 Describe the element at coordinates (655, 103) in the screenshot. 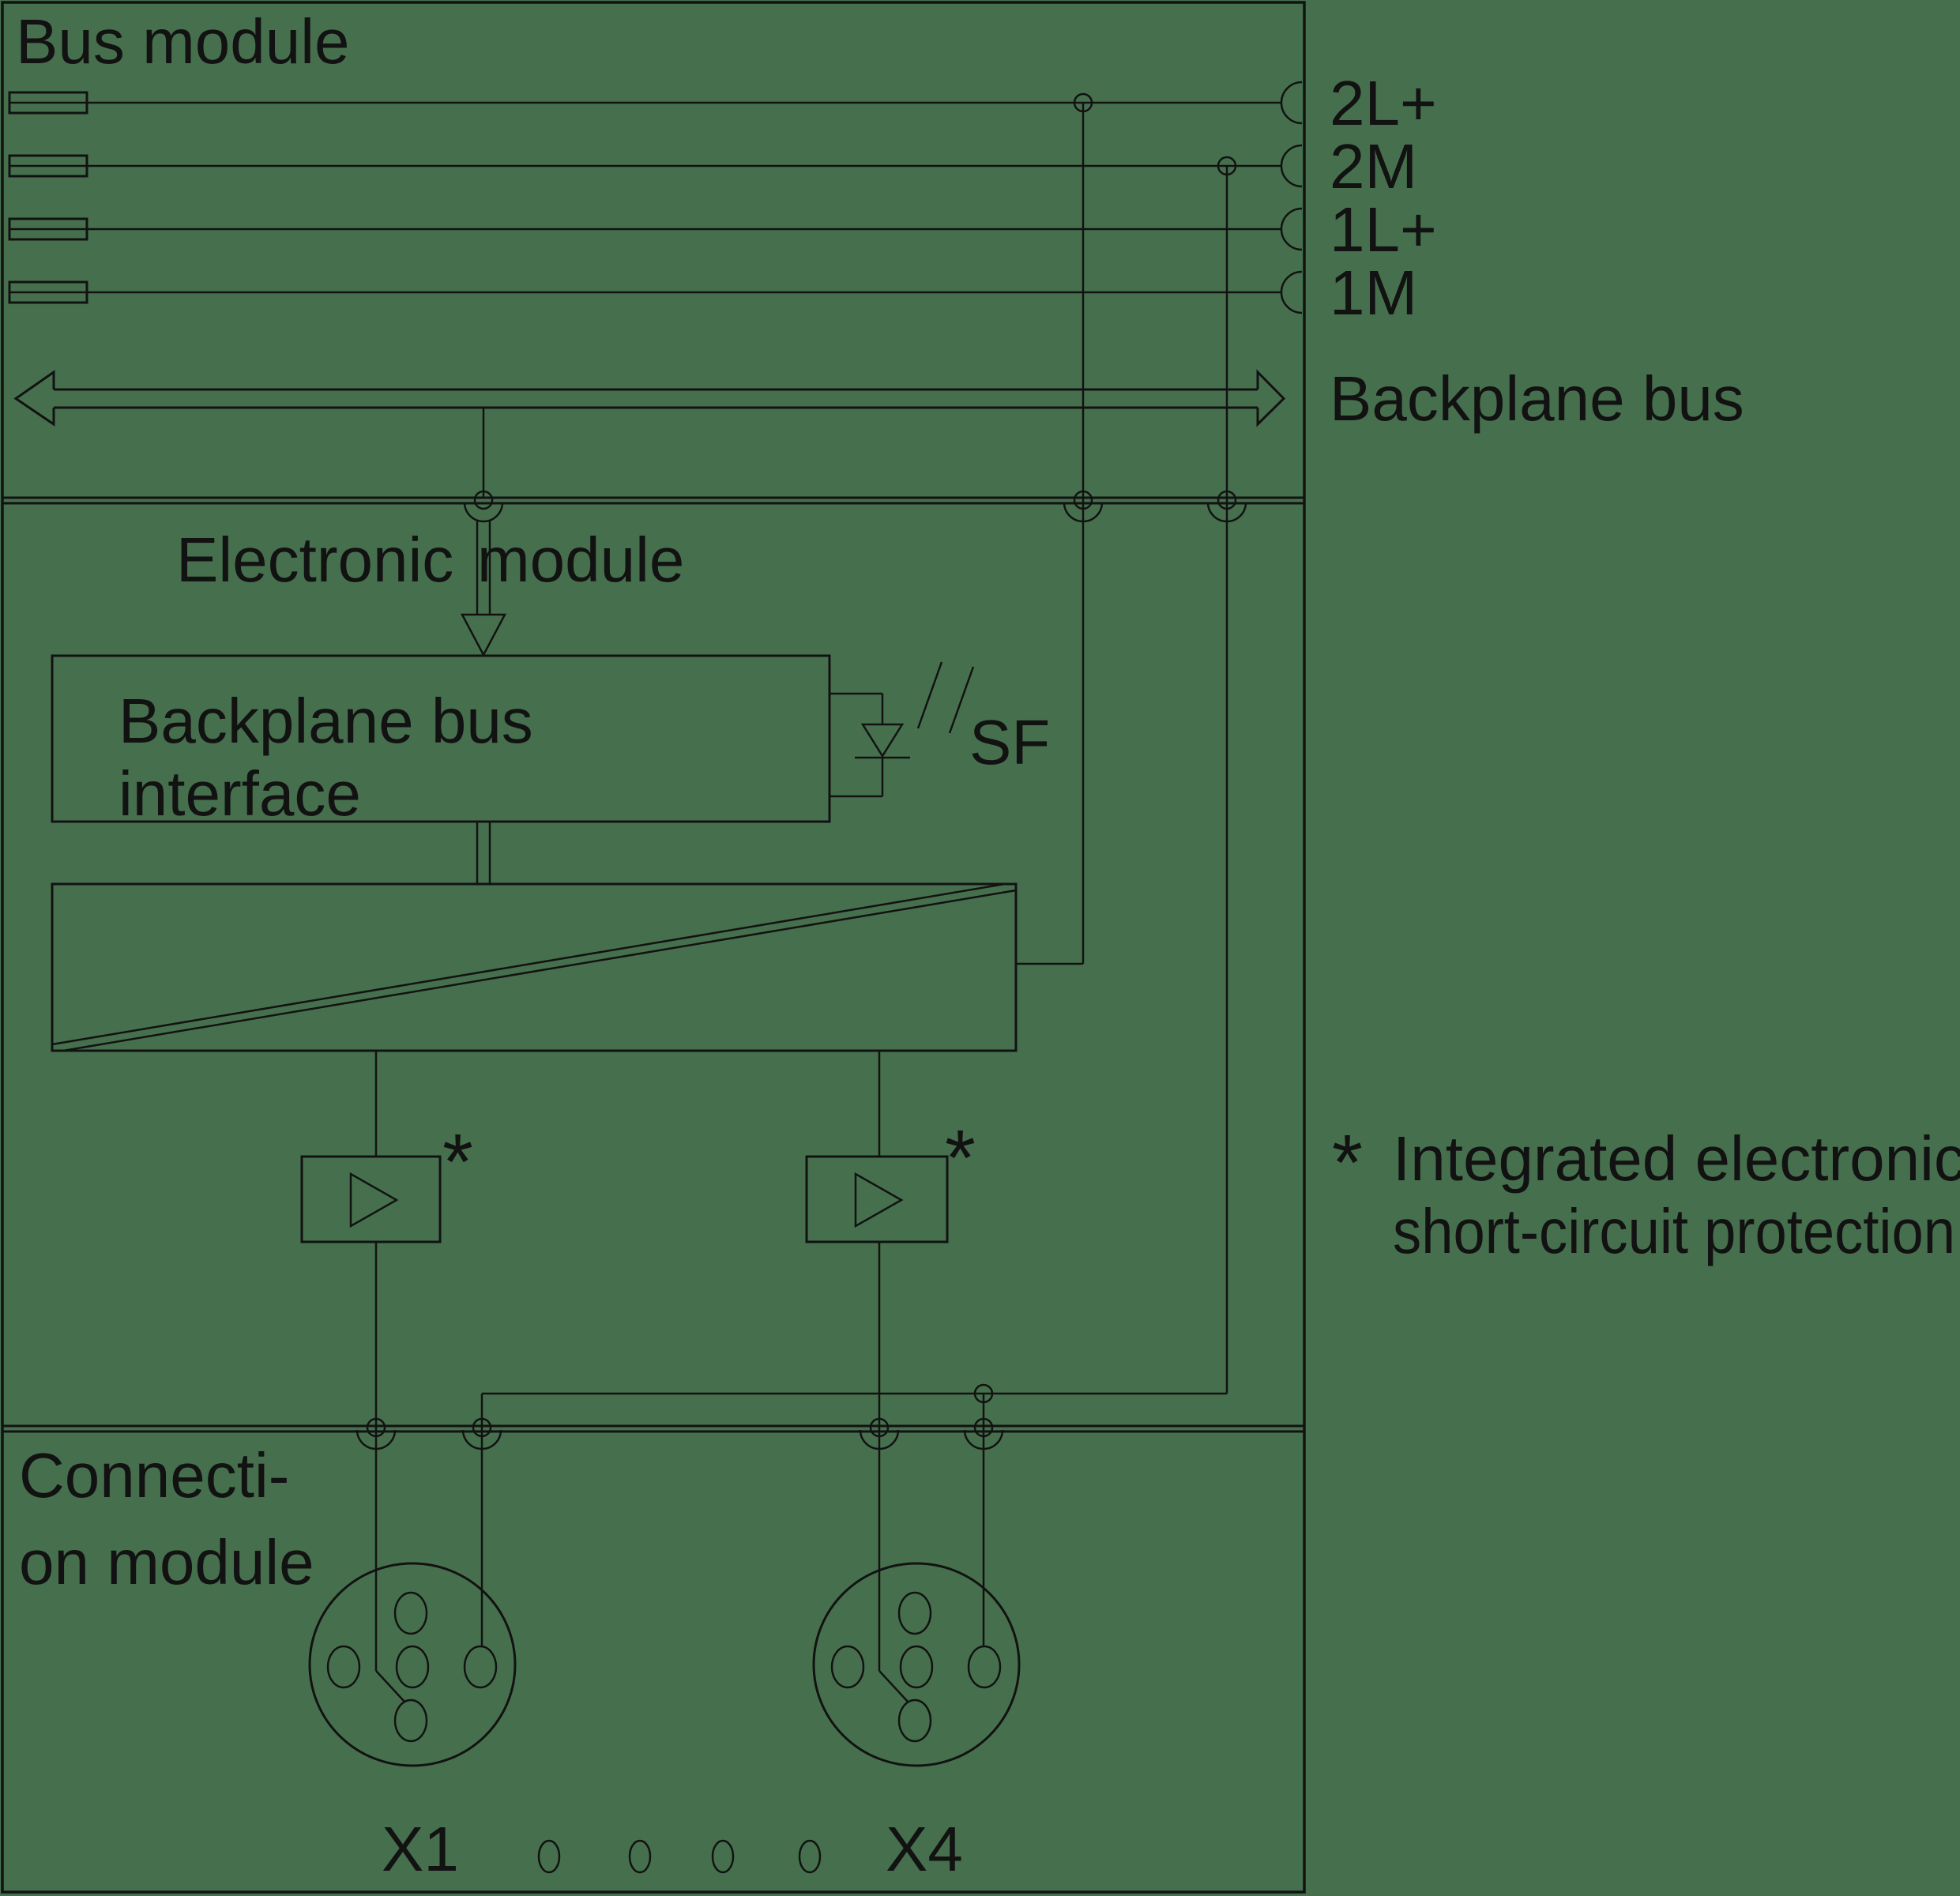

I see `rail-2l-plus` at that location.